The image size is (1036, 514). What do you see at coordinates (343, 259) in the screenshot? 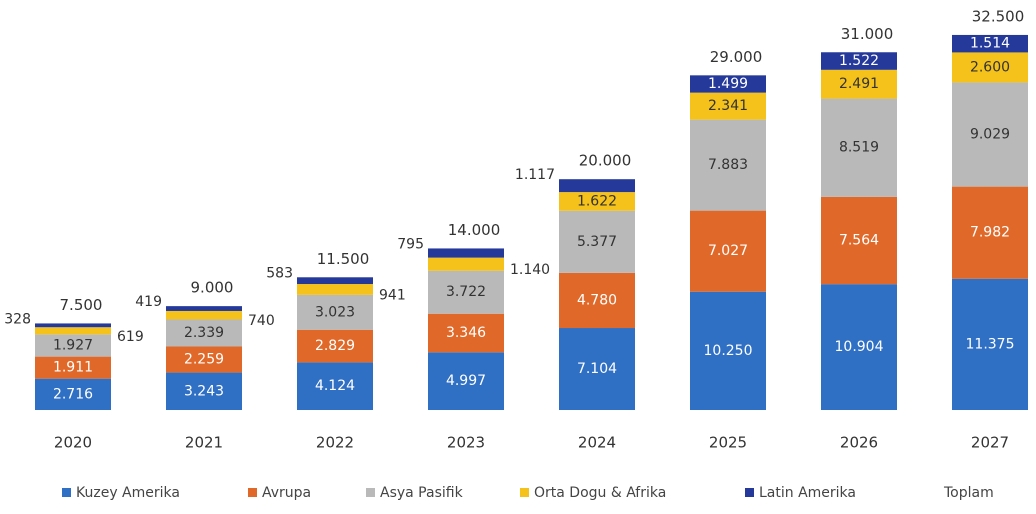
I see `total-label: 11.500` at bounding box center [343, 259].